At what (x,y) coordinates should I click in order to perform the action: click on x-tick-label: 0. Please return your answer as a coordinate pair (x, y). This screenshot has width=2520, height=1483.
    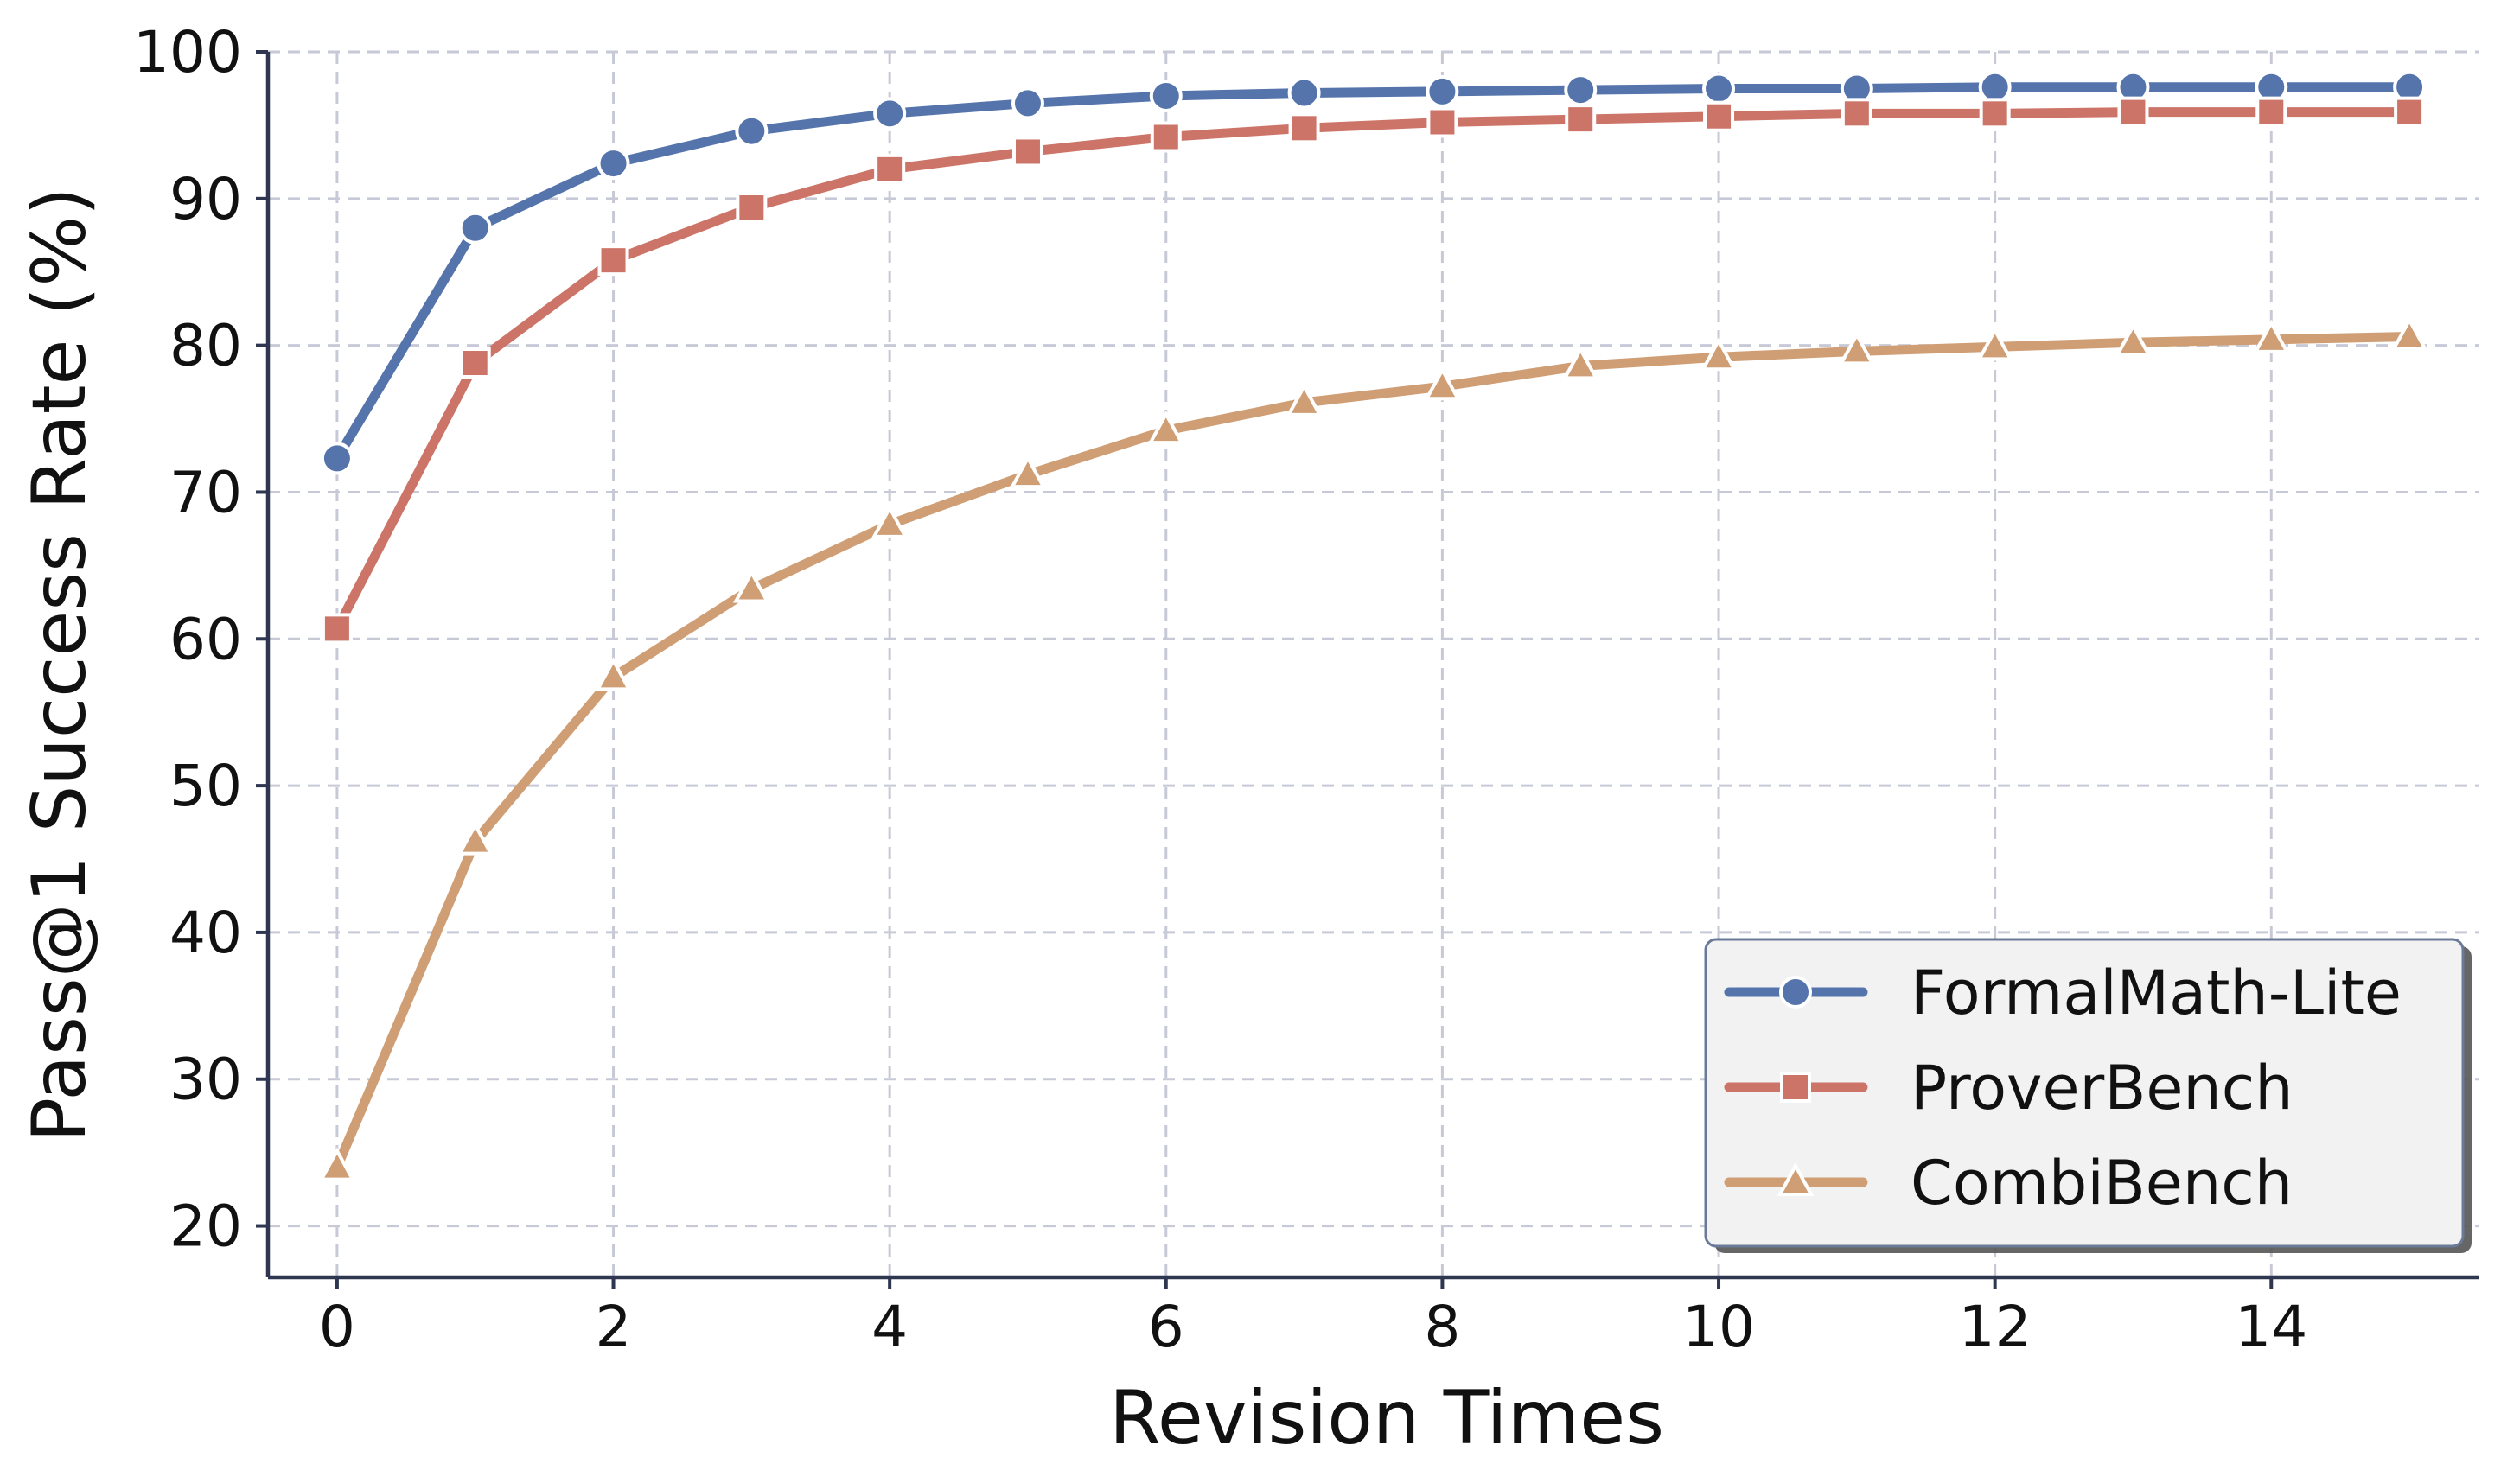
    Looking at the image, I should click on (337, 1327).